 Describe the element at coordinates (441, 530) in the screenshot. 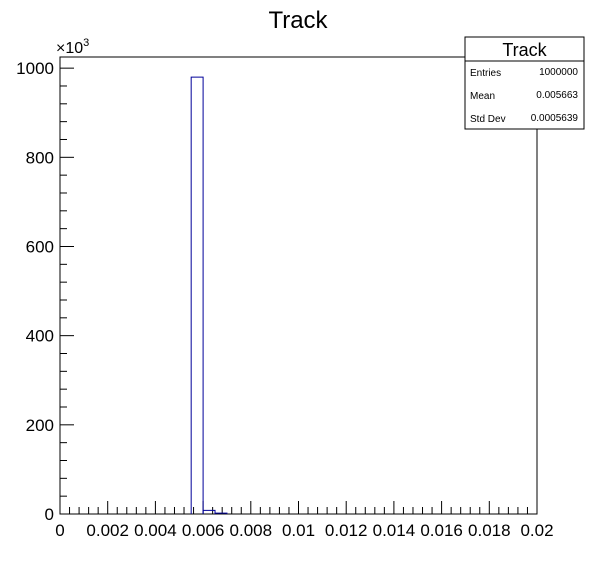

I see `x-tick-label: 0.016` at that location.